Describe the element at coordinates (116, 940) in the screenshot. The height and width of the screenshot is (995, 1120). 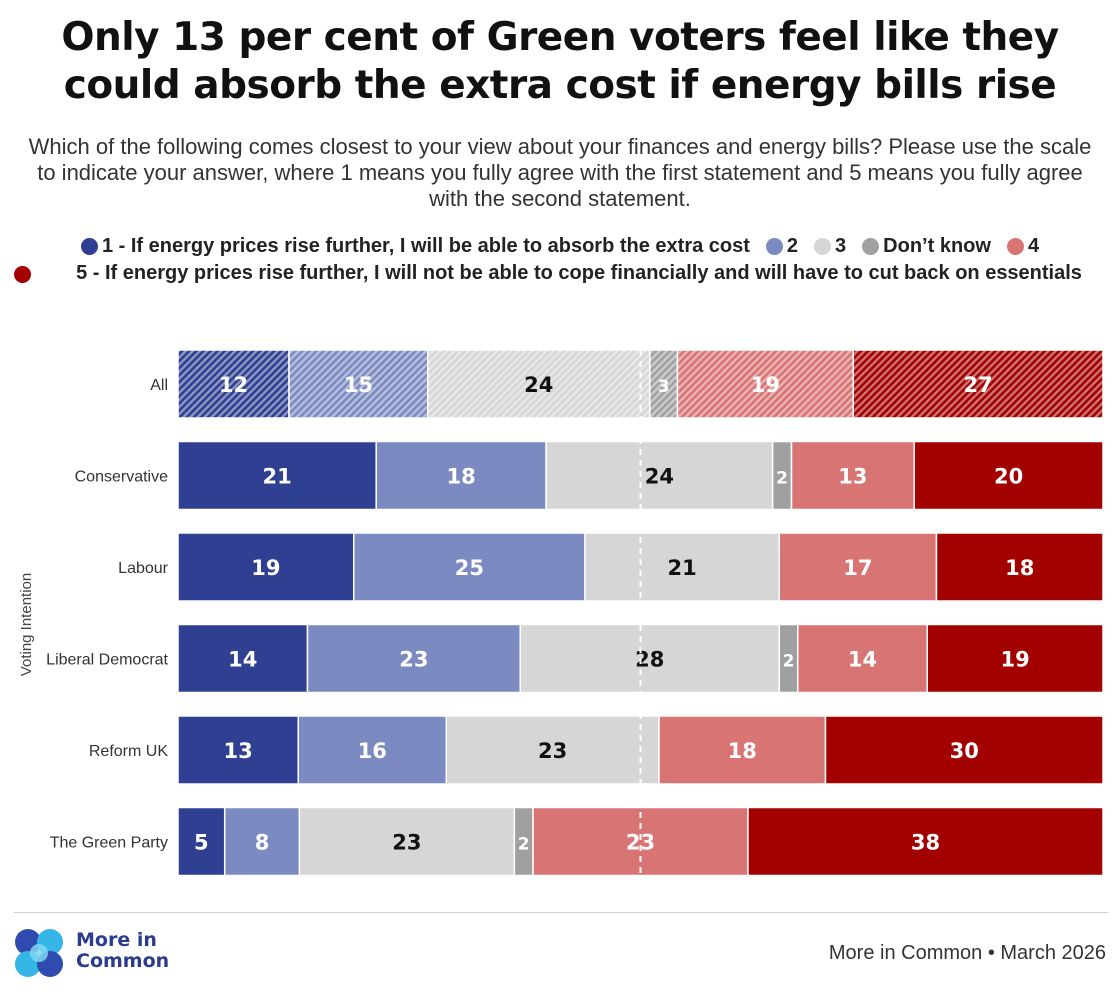
I see `logo-wordmark-line1: More in` at that location.